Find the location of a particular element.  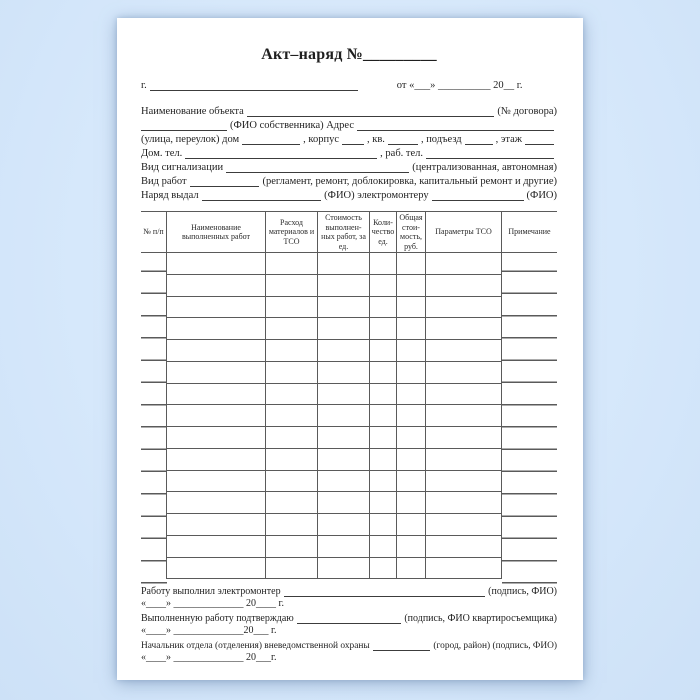

form-line-owner: (ФИО собственника) Адрес is located at coordinates (349, 125).